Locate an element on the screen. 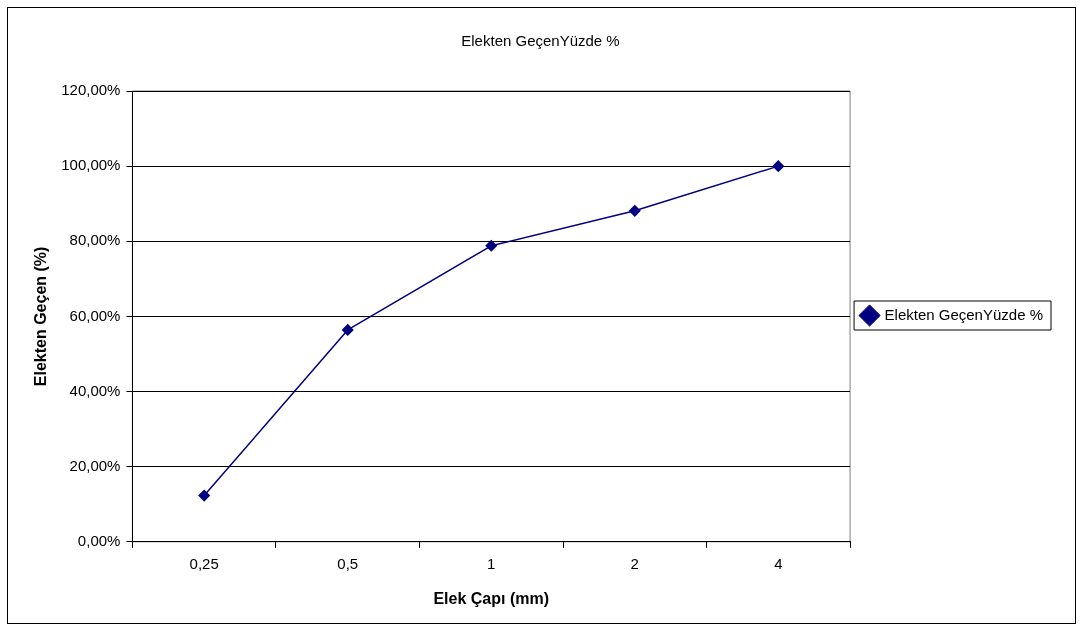  x-tick-label: 1 is located at coordinates (491, 563).